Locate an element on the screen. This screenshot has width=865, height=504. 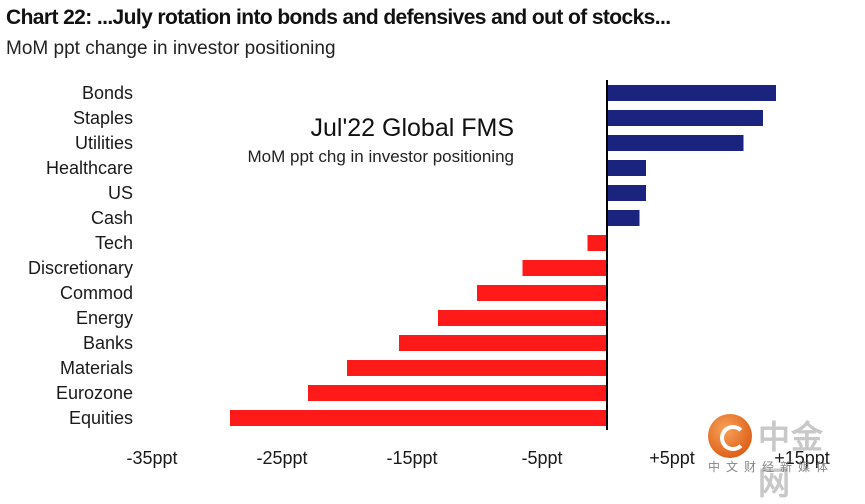
bar-us is located at coordinates (626, 193).